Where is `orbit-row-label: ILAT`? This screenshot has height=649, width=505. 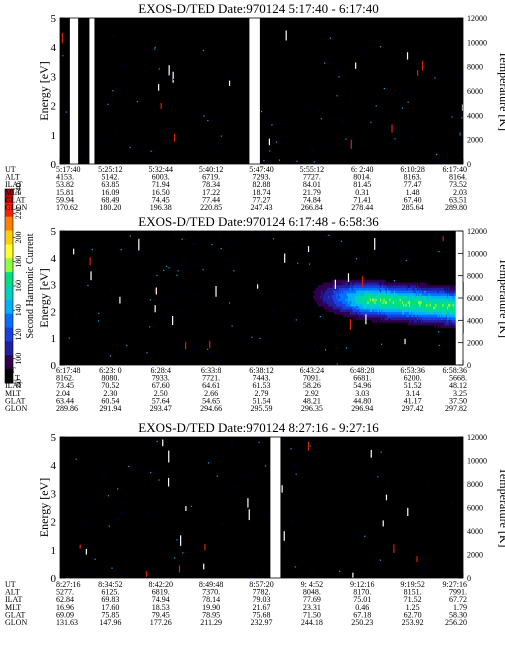
orbit-row-label: ILAT is located at coordinates (13, 599).